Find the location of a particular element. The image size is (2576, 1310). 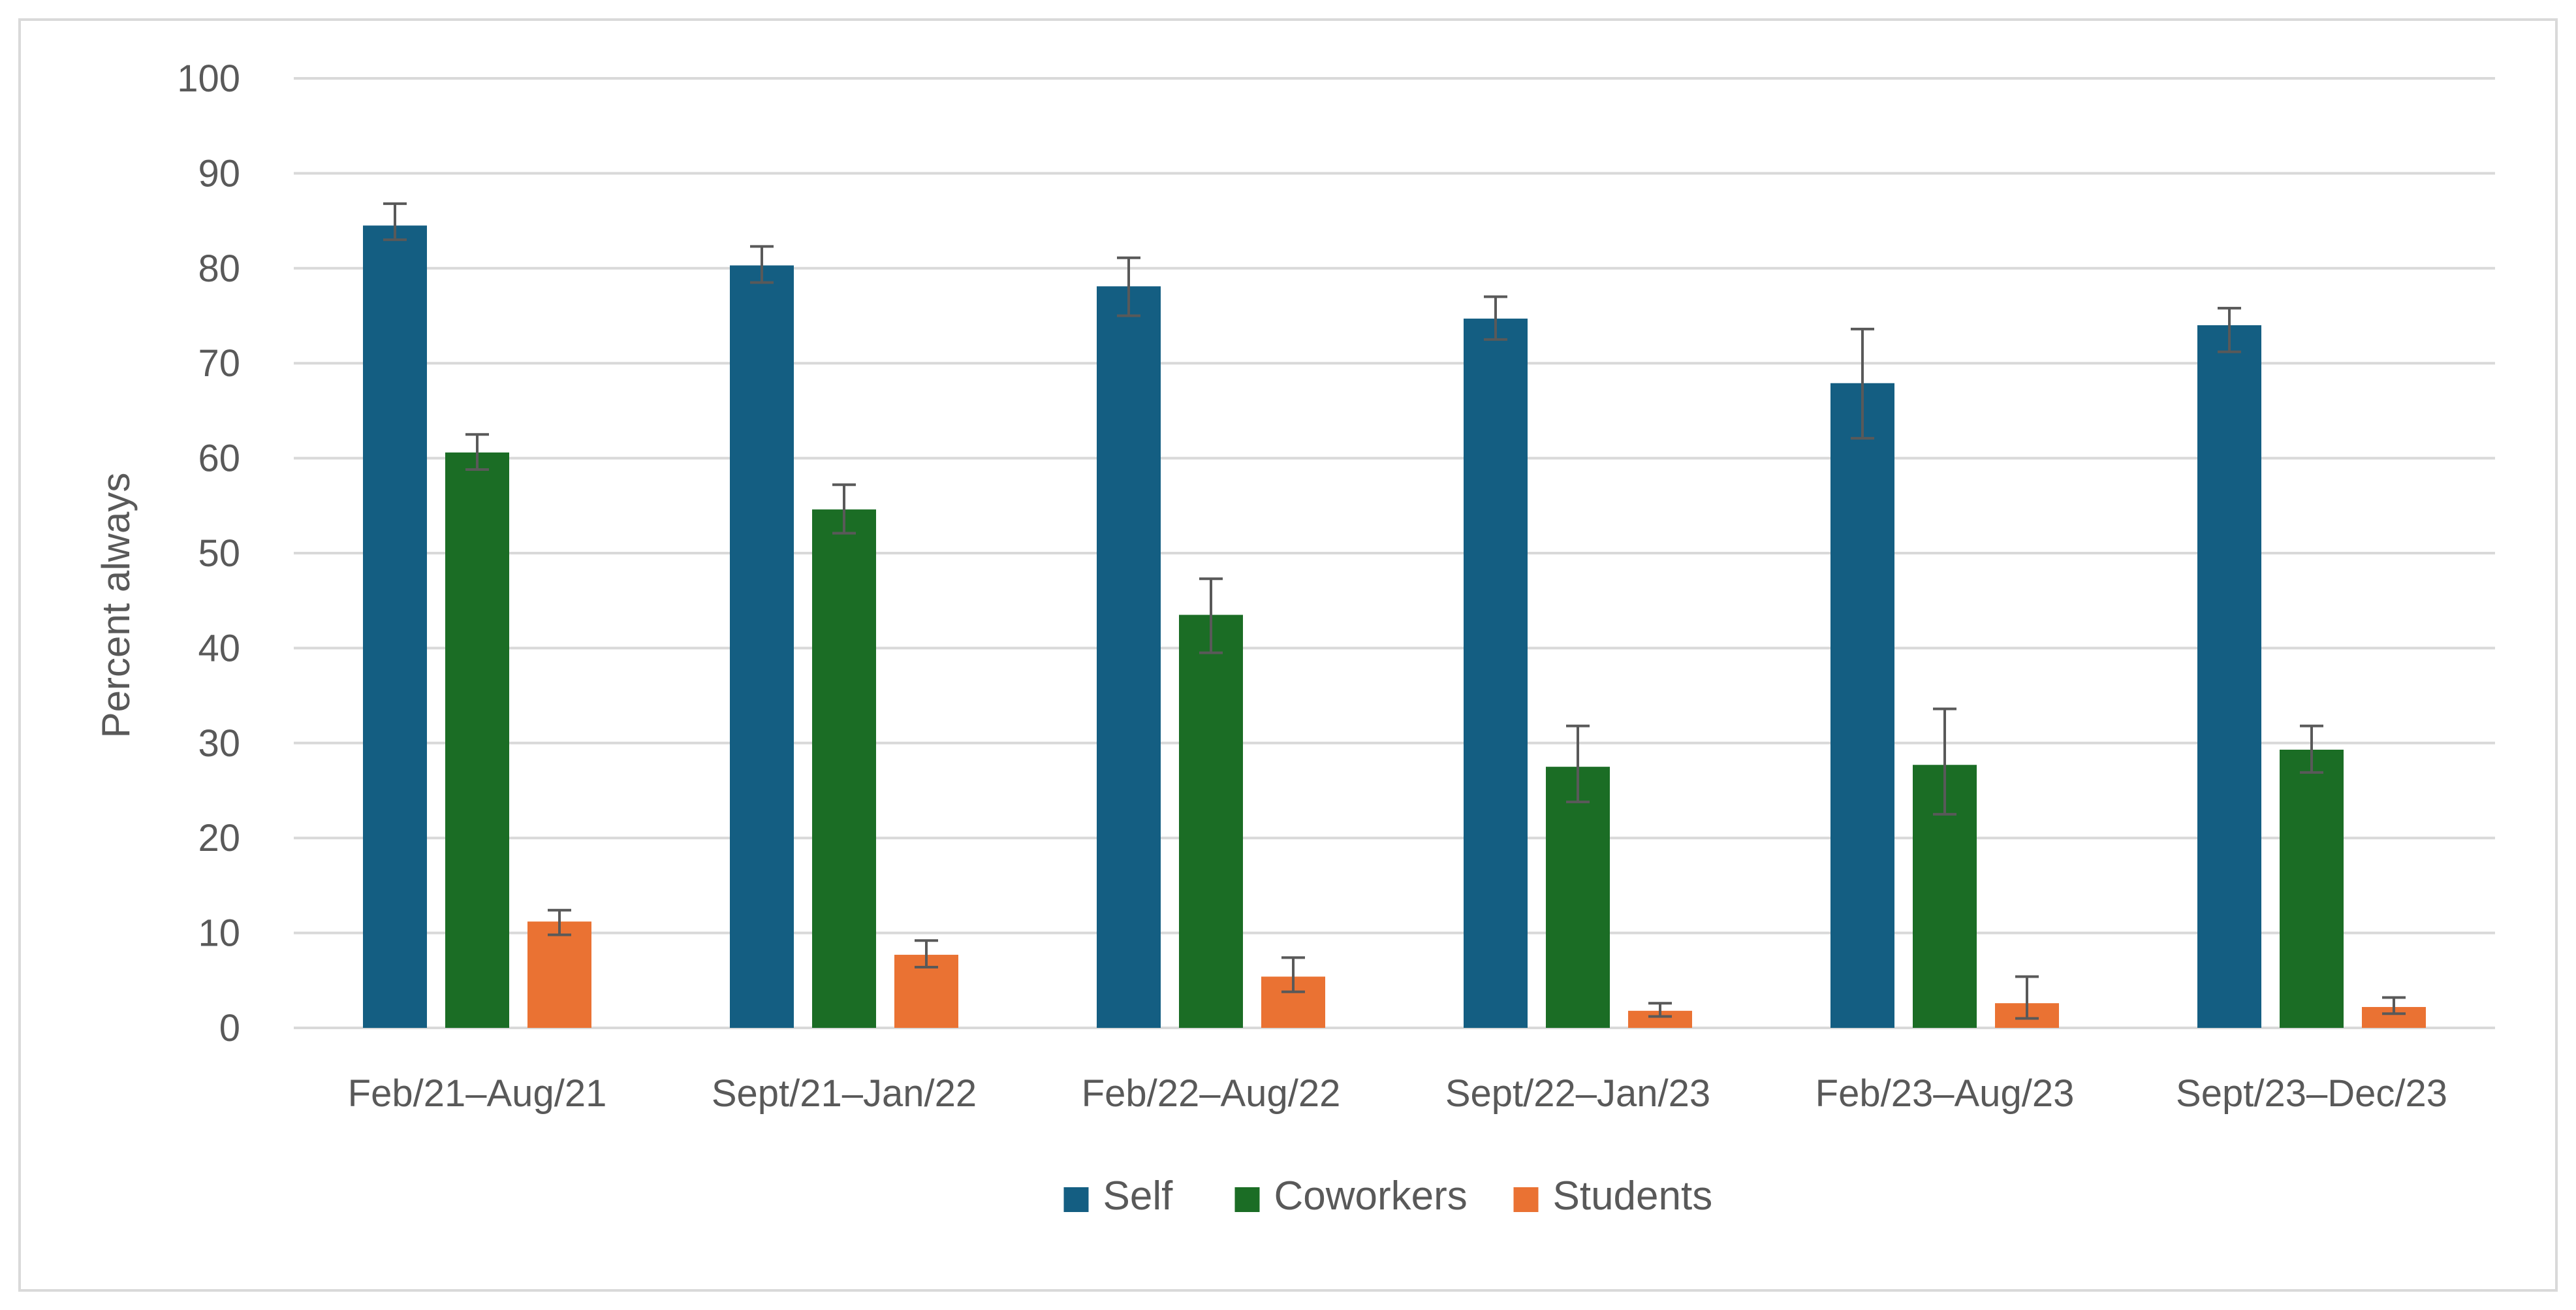

legend-item-self: Self is located at coordinates (1118, 1196).